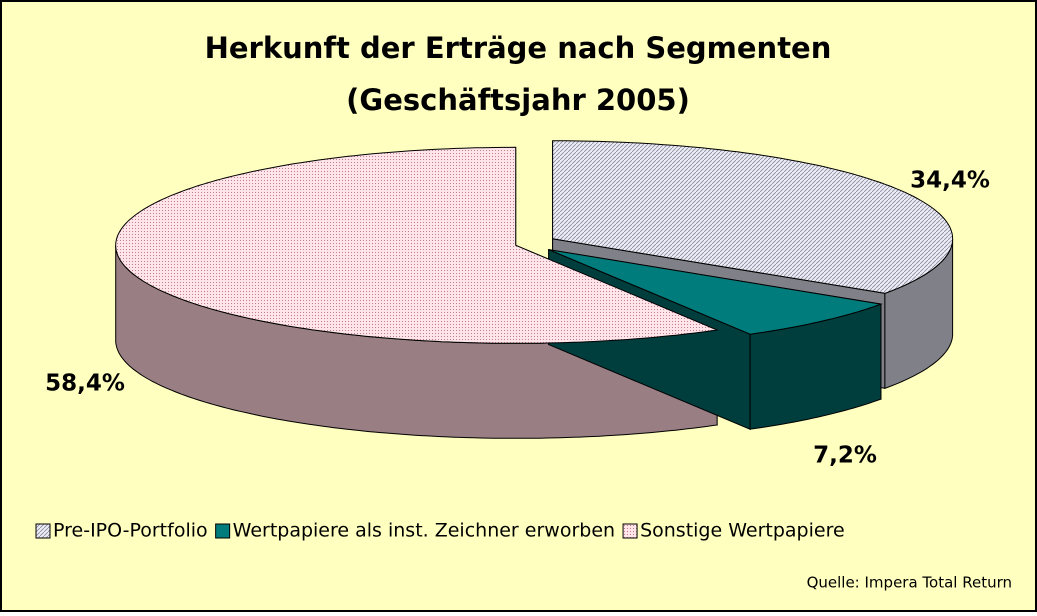 This screenshot has width=1037, height=616. Describe the element at coordinates (518, 100) in the screenshot. I see `chart-title: (Geschäftsjahr 2005)` at that location.